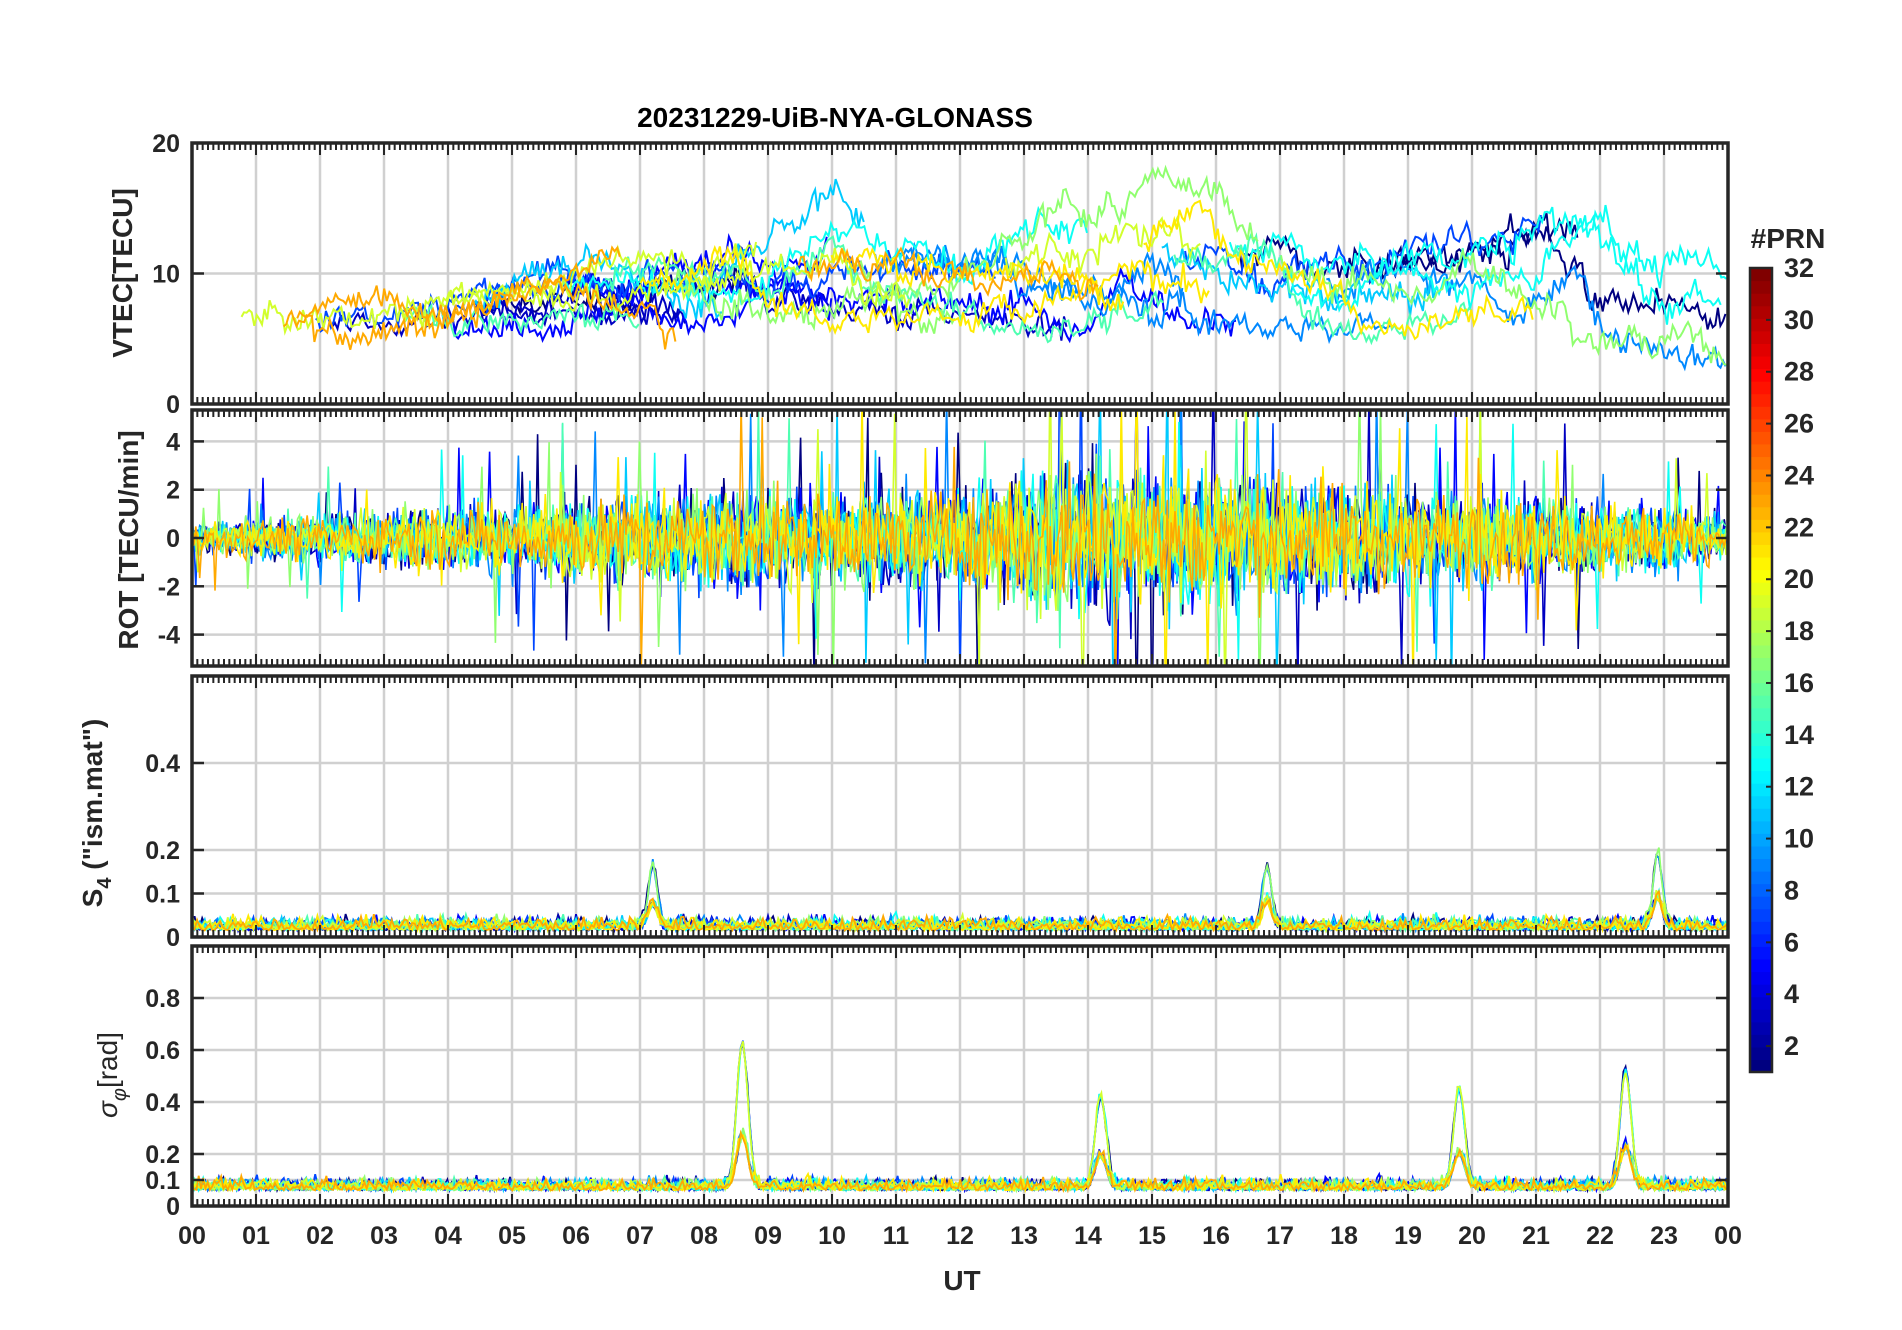  Describe the element at coordinates (1799, 320) in the screenshot. I see `colorbar-tick-label: 30` at that location.